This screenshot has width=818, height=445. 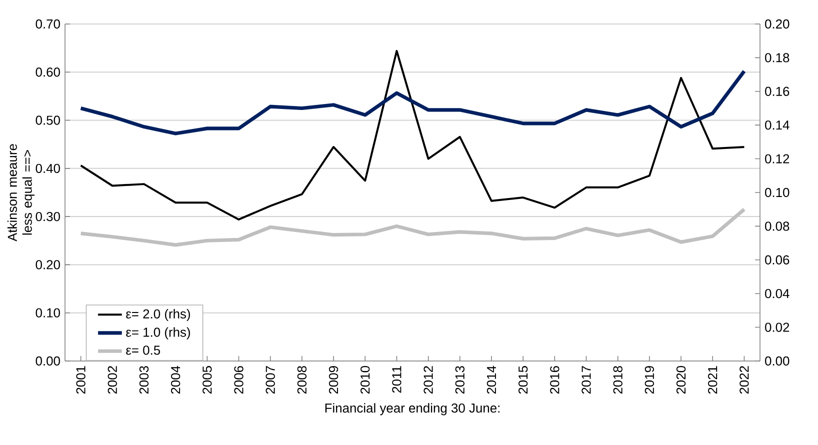 I want to click on y-tick-label: 0.10, so click(x=48, y=313).